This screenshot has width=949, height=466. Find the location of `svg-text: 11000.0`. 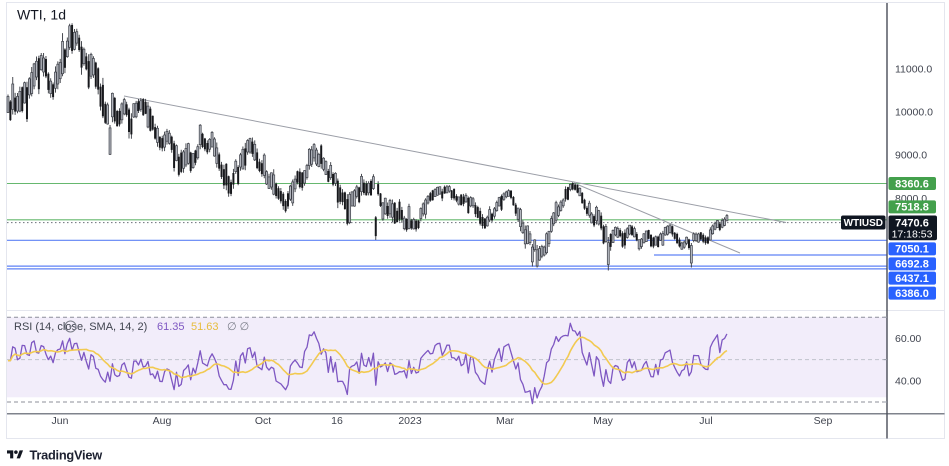

svg-text: 11000.0 is located at coordinates (913, 70).